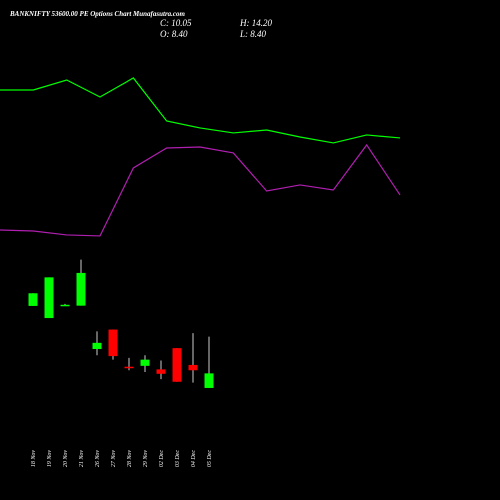 Image resolution: width=500 pixels, height=500 pixels. Describe the element at coordinates (50, 459) in the screenshot. I see `x-tick-label: 19 Nov` at that location.